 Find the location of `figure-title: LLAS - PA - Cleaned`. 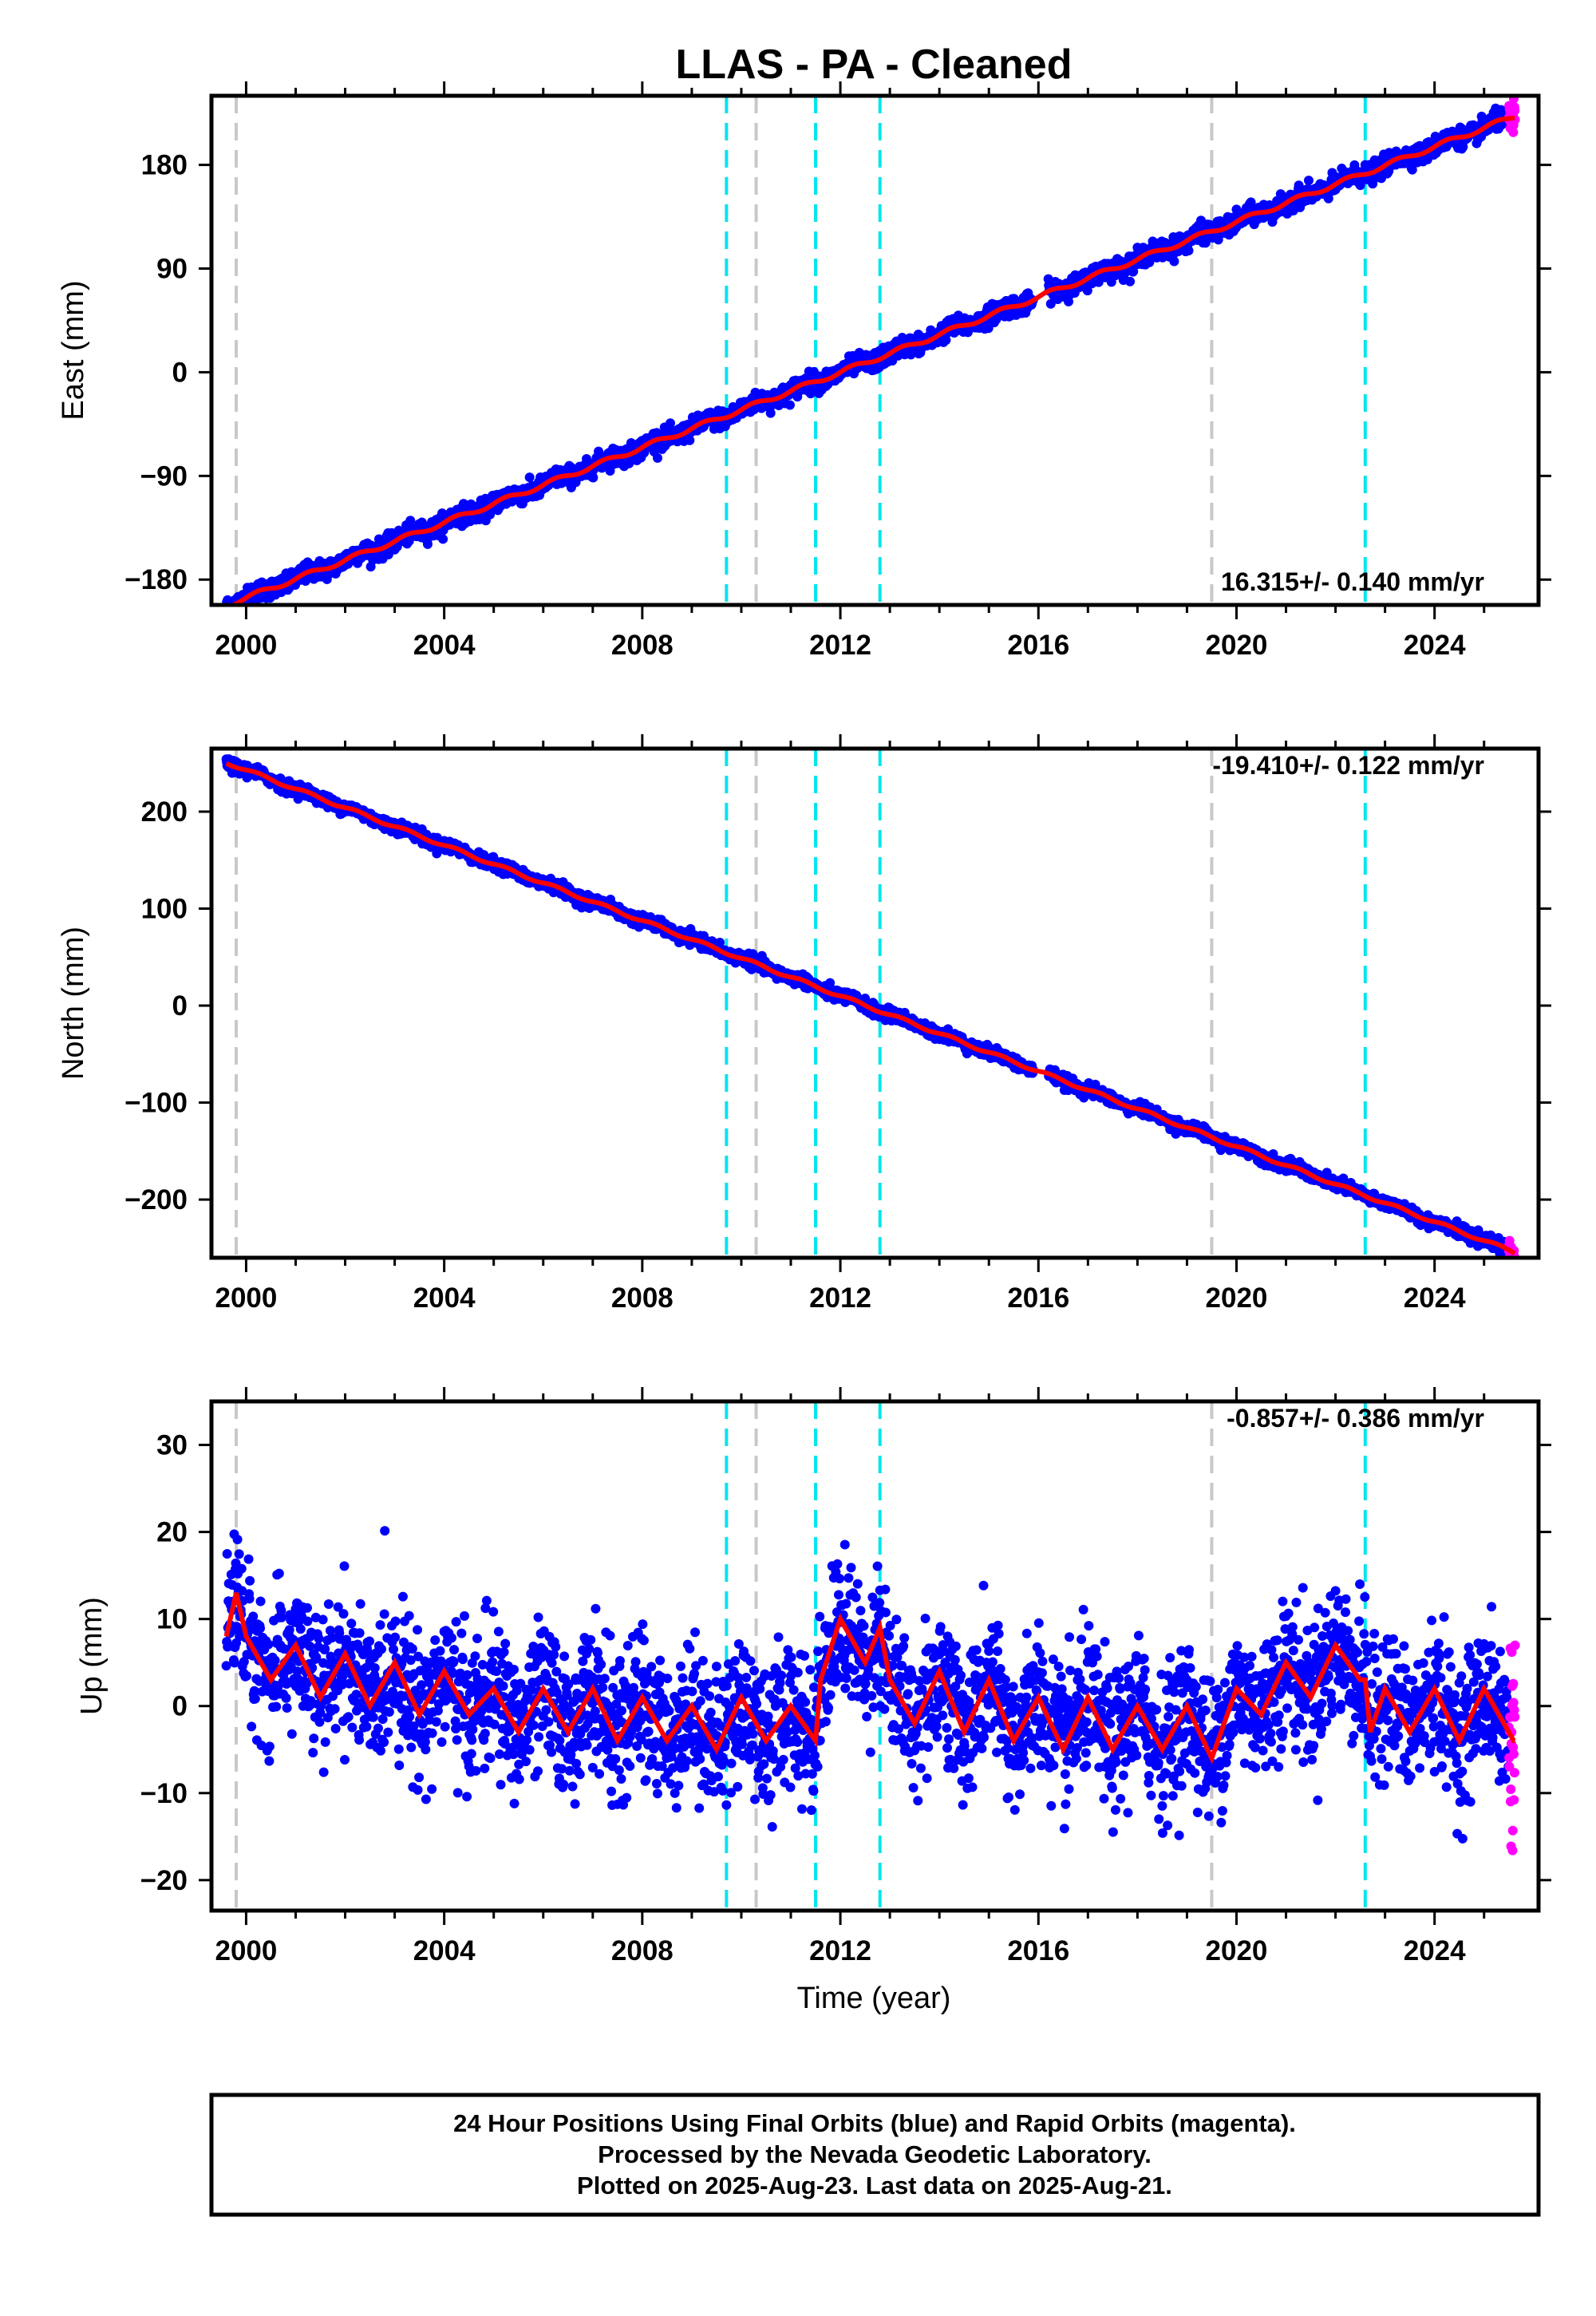

figure-title: LLAS - PA - Cleaned is located at coordinates (874, 64).